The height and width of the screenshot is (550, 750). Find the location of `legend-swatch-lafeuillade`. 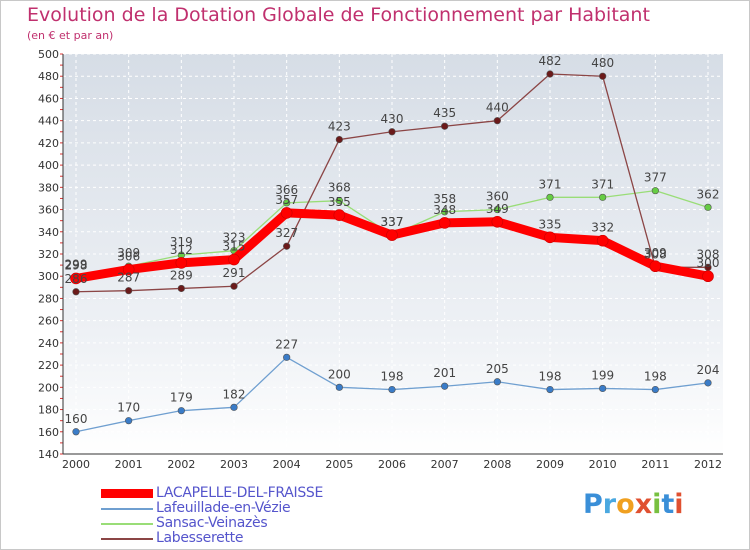

legend-swatch-lafeuillade is located at coordinates (127, 509).